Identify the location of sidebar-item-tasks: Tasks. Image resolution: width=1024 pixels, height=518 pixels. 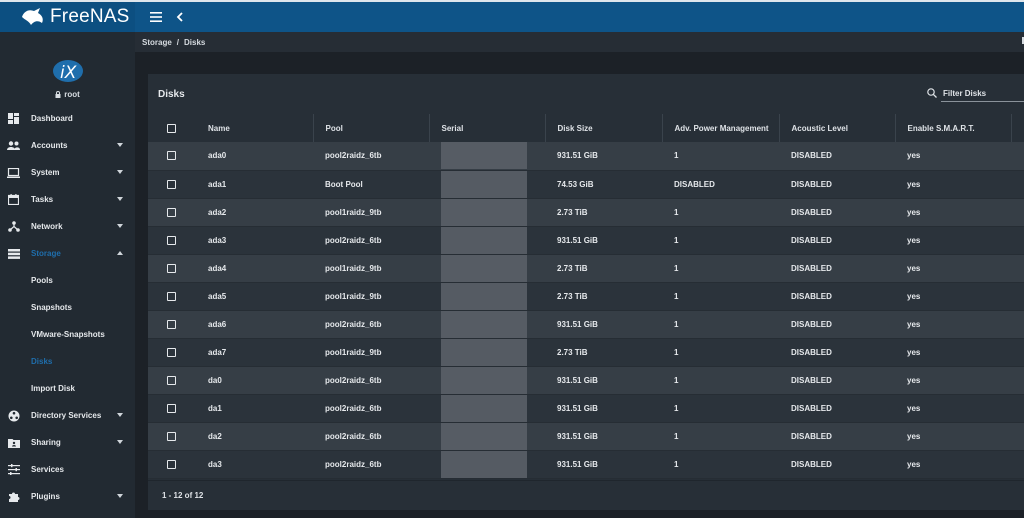
(67, 199).